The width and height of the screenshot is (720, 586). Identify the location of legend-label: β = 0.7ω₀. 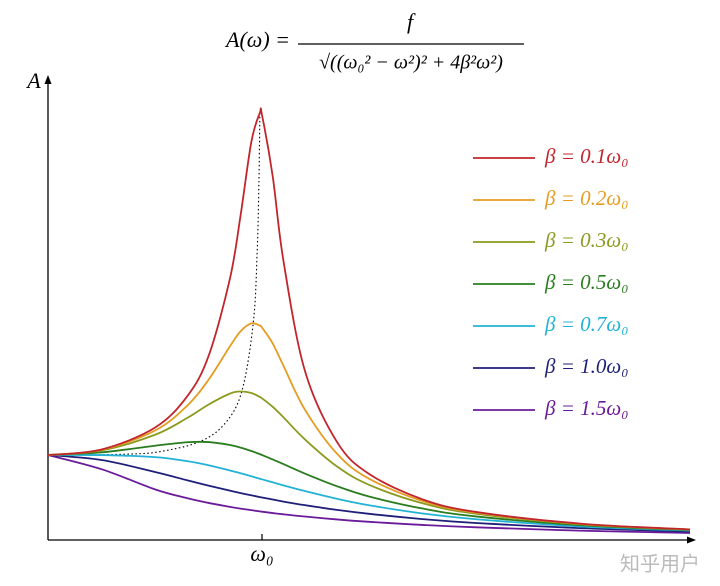
(586, 324).